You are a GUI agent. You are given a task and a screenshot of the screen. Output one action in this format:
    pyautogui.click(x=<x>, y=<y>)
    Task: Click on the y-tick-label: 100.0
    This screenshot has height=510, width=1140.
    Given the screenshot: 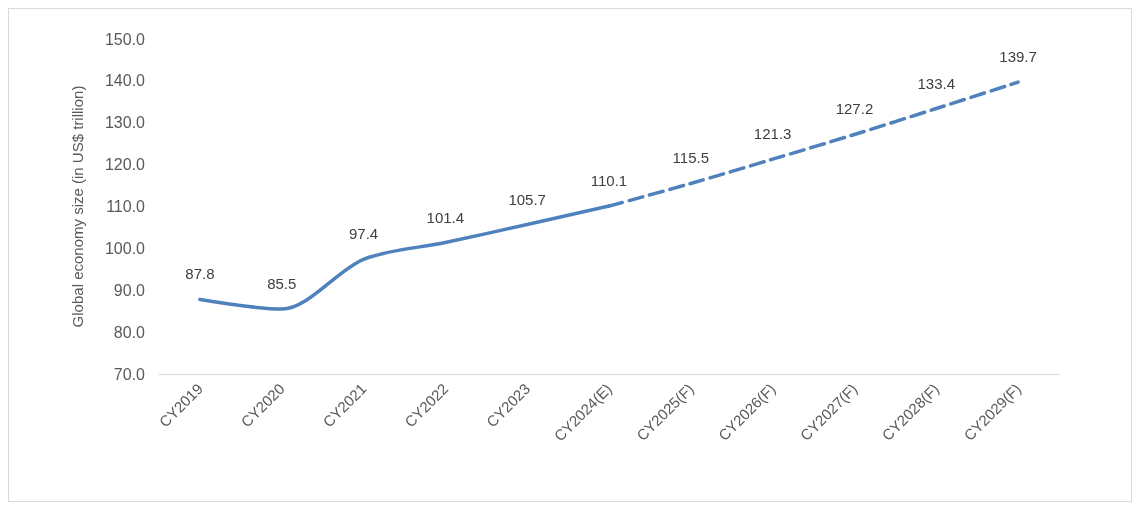 What is the action you would take?
    pyautogui.click(x=125, y=248)
    